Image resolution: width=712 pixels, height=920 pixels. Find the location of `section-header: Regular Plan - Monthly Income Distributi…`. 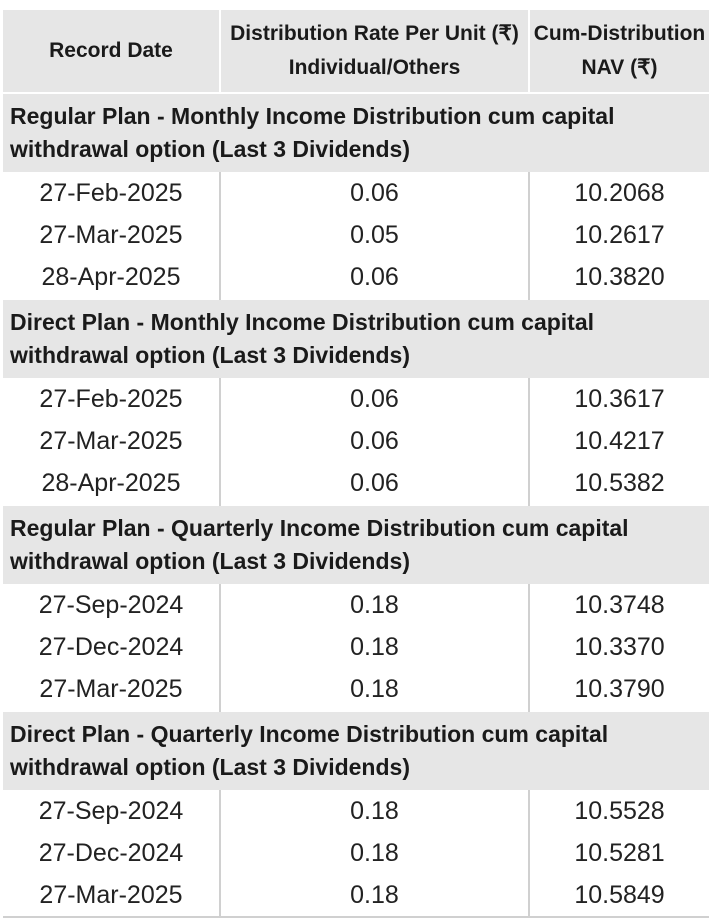

section-header: Regular Plan - Monthly Income Distributi… is located at coordinates (356, 132).